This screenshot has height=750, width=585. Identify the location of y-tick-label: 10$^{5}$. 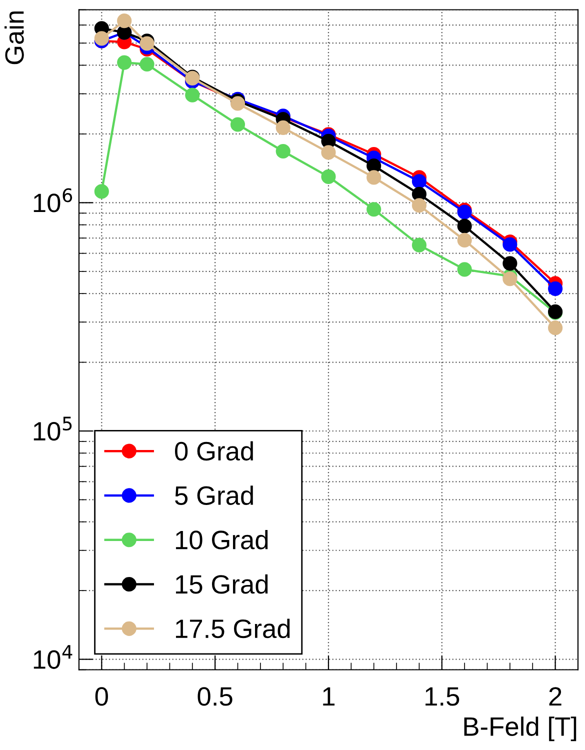
(53, 428).